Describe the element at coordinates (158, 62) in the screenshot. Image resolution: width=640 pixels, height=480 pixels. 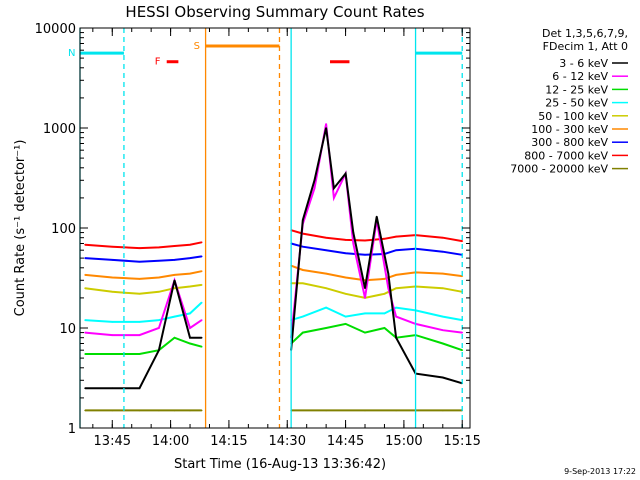
I see `flag-label-4: F` at that location.